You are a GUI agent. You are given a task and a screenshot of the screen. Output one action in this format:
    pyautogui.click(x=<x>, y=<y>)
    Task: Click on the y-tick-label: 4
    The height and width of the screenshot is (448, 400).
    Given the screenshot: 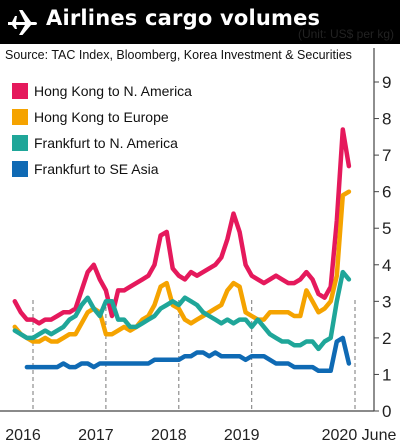 What is the action you would take?
    pyautogui.click(x=386, y=265)
    